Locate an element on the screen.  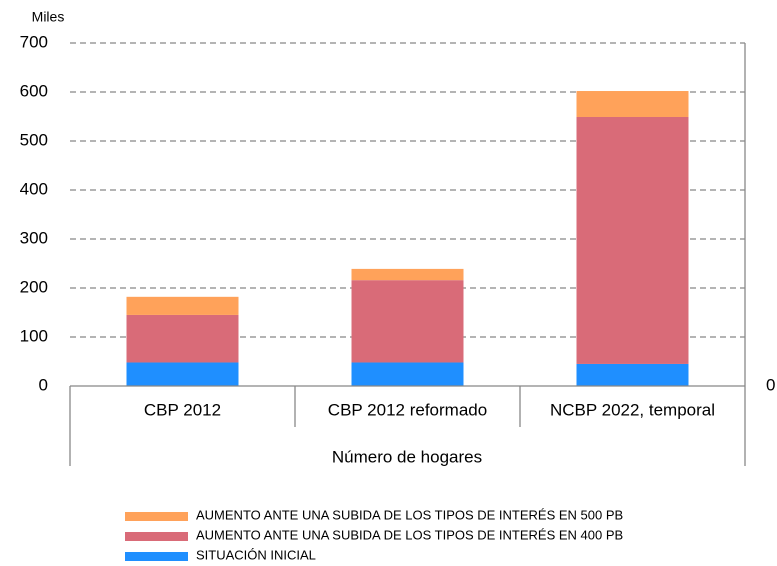
x-axis-title: Número de hogares is located at coordinates (407, 456).